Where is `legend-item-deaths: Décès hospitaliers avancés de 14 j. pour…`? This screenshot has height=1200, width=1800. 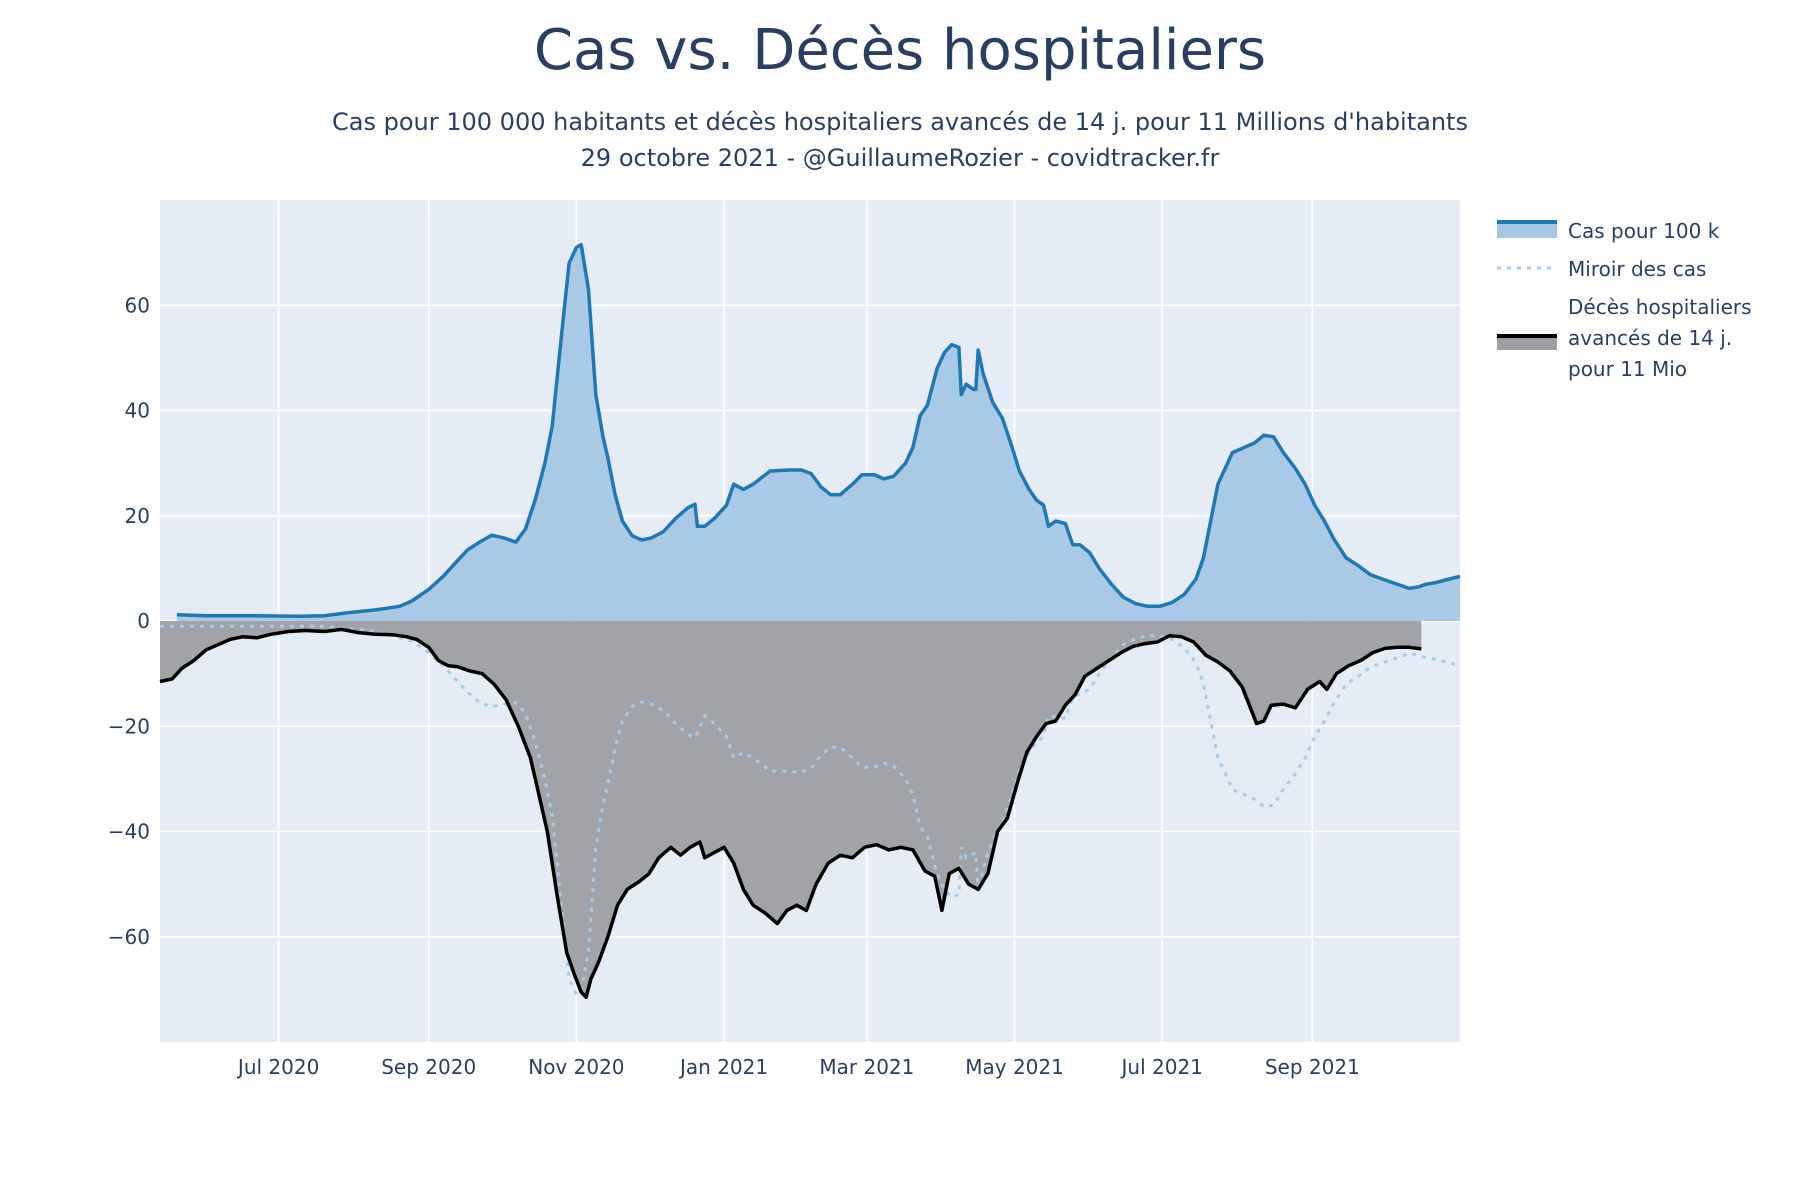 legend-item-deaths: Décès hospitaliers avancés de 14 j. pour… is located at coordinates (1624, 338).